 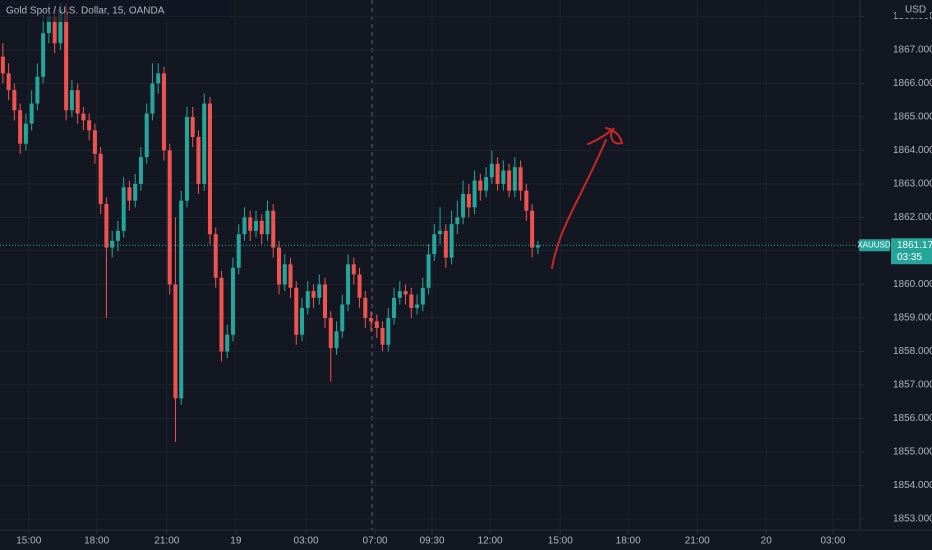 I want to click on countdown-label: 03:35, so click(x=909, y=257).